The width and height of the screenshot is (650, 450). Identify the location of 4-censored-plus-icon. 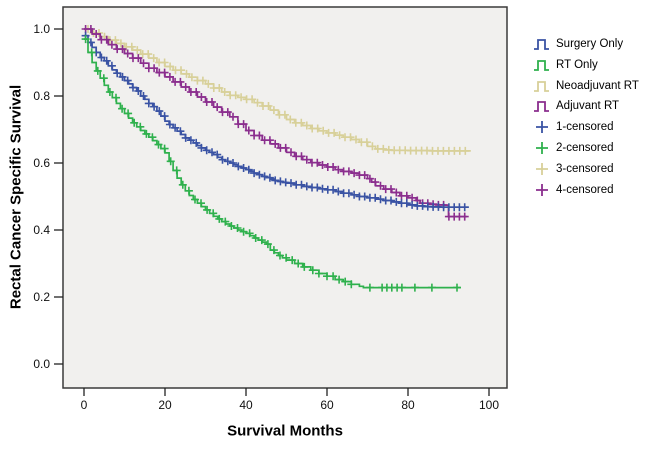
(542, 189).